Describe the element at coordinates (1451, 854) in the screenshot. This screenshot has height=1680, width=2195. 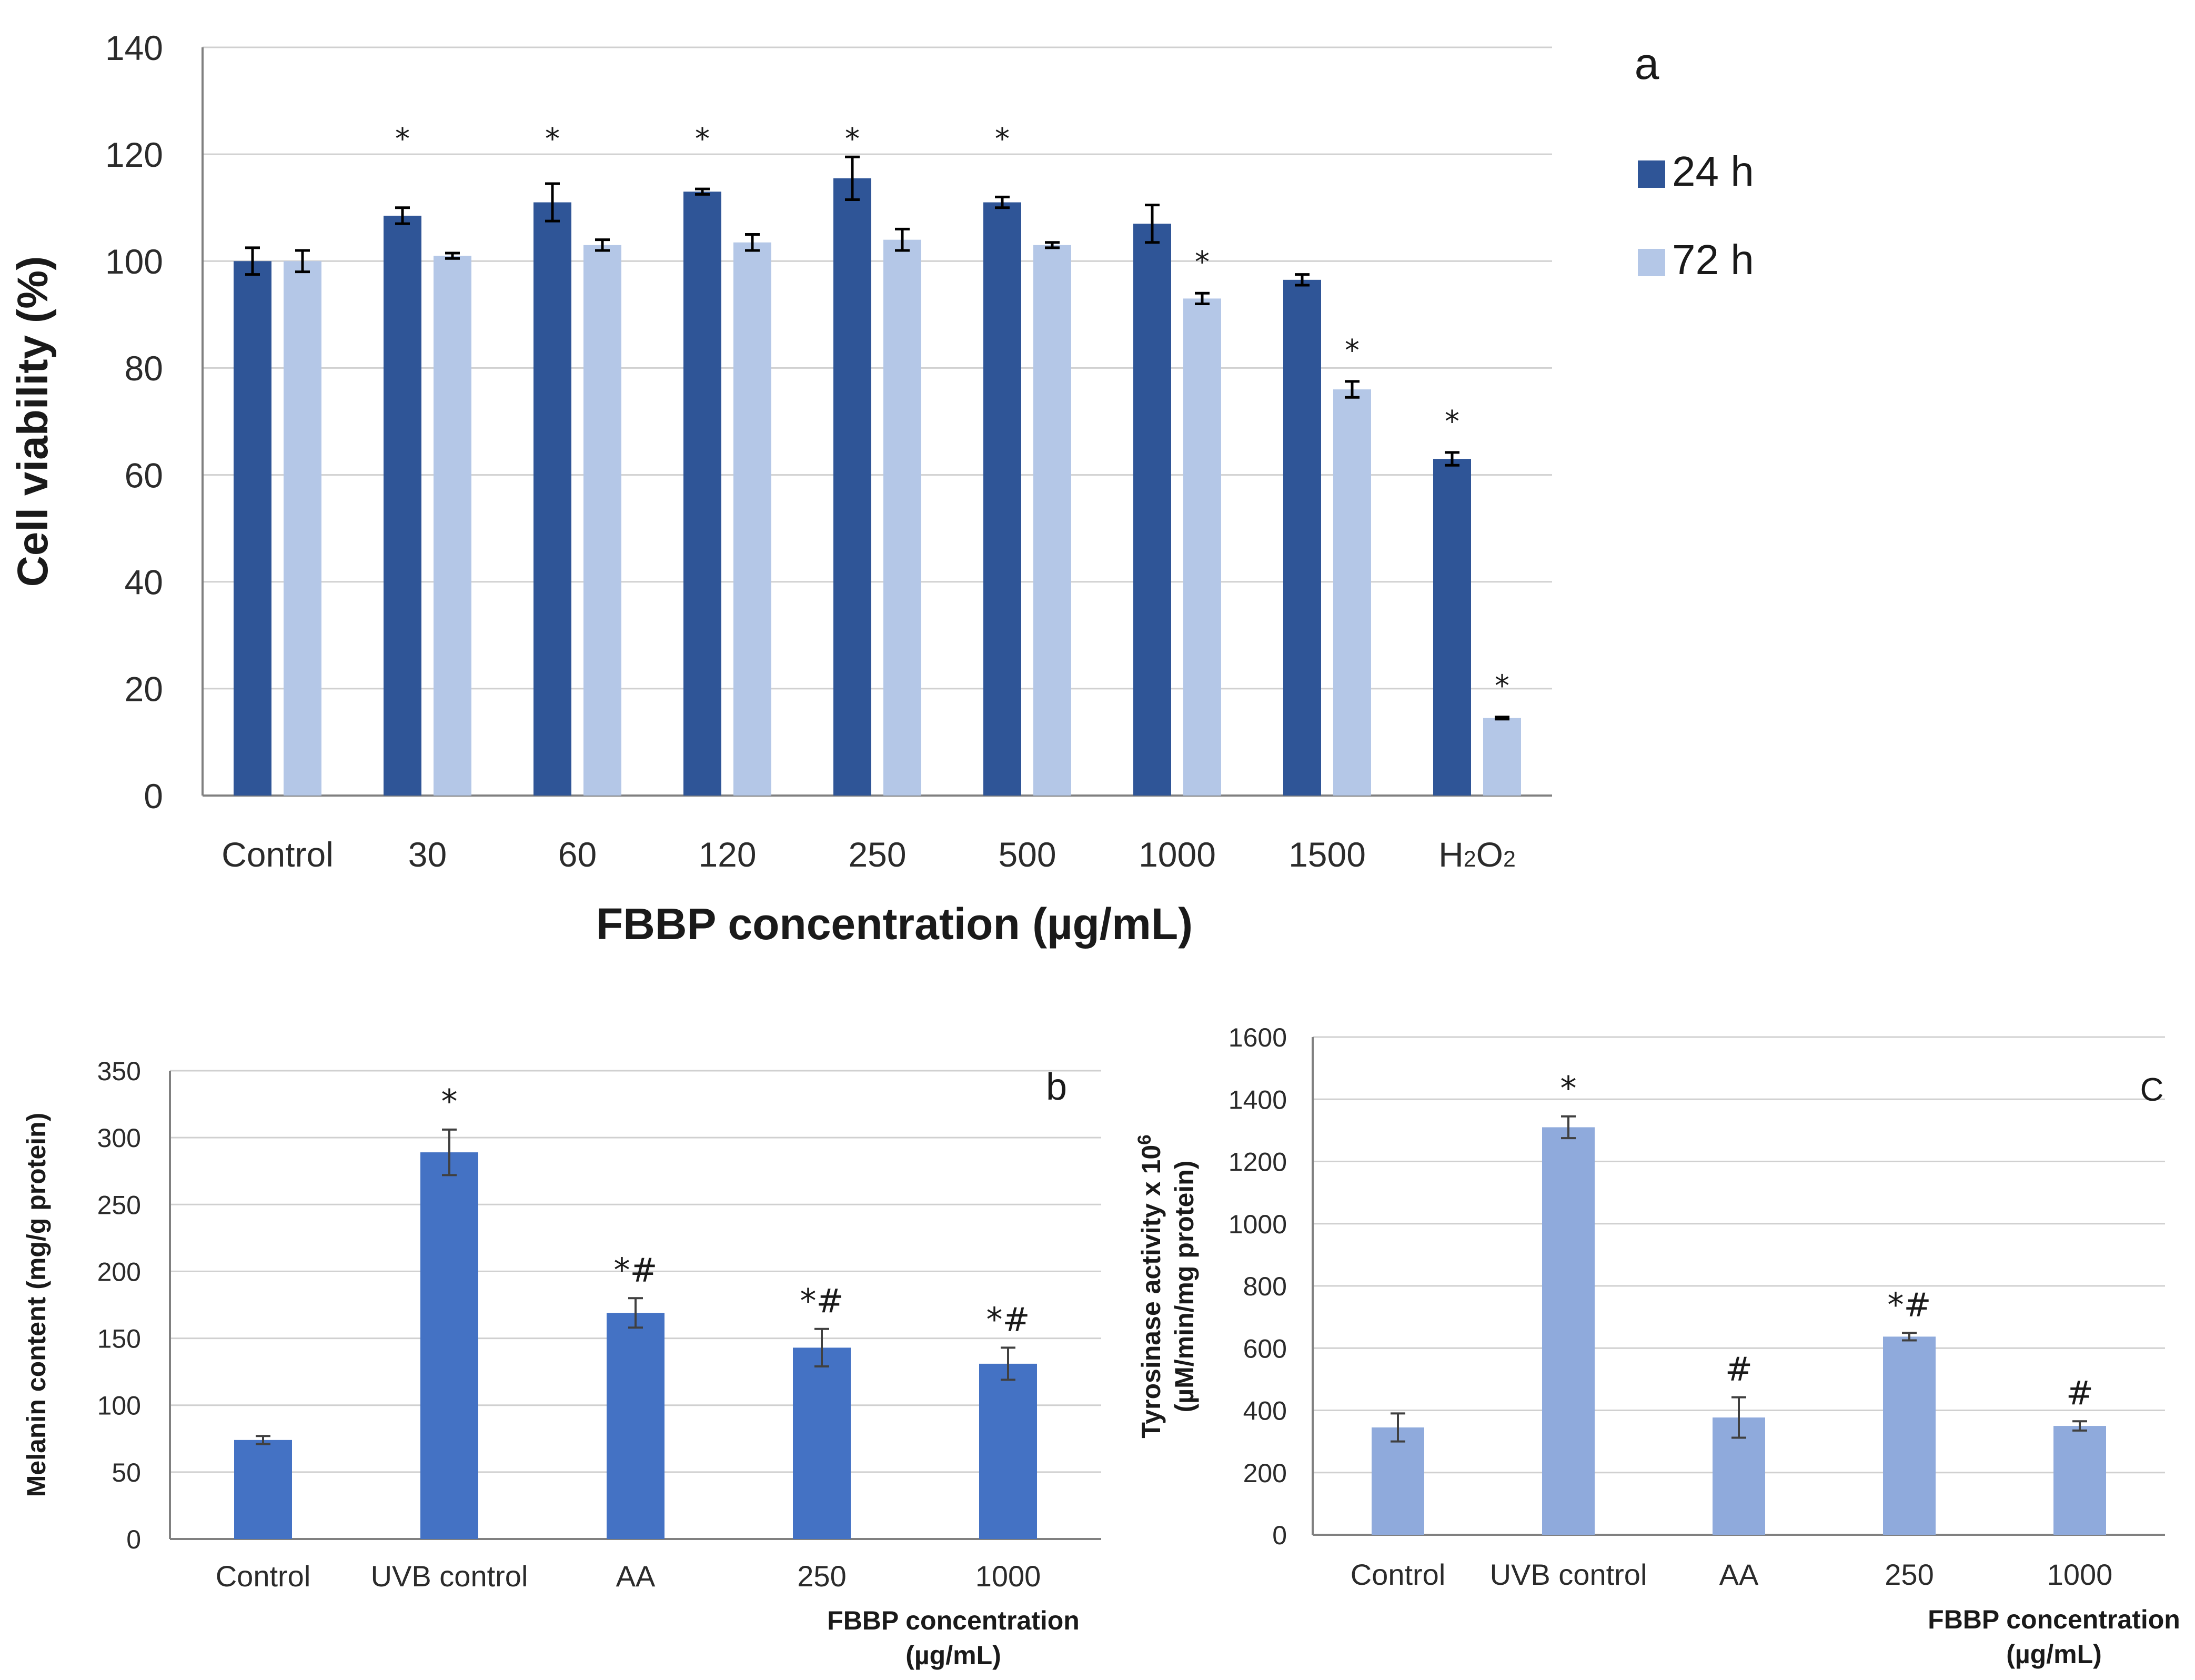
I see `formula-part: H` at that location.